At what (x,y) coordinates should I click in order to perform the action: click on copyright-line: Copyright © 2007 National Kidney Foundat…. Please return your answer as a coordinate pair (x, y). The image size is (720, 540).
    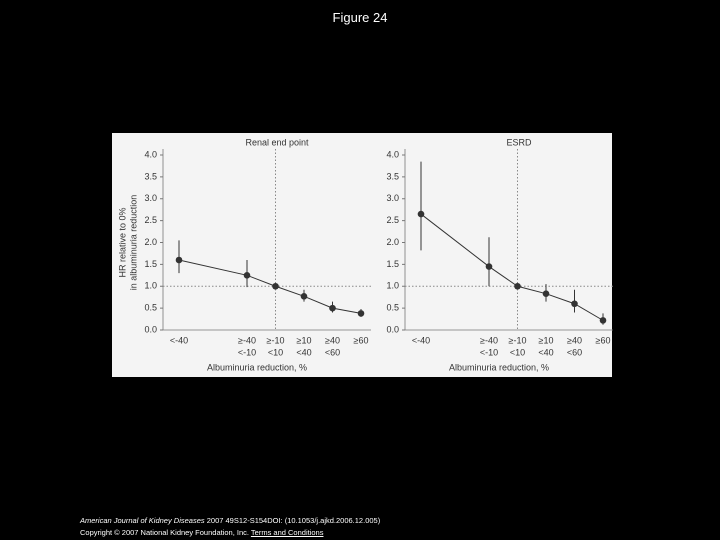
    Looking at the image, I should click on (201, 532).